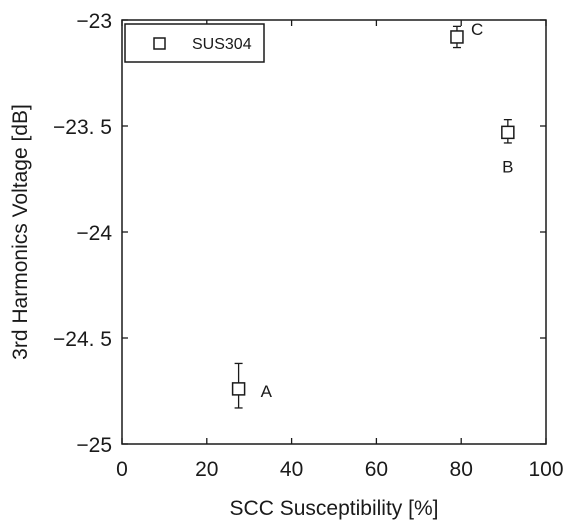  What do you see at coordinates (334, 508) in the screenshot?
I see `x-axis-label: SCC Susceptibility [%]` at bounding box center [334, 508].